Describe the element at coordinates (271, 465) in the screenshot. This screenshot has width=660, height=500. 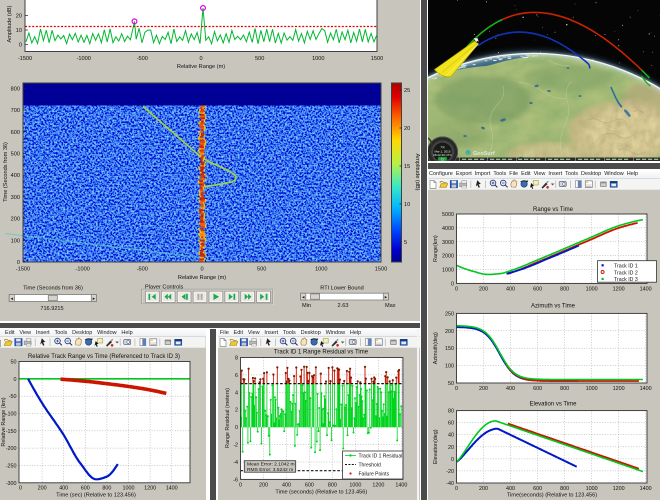
I see `svg-text: Mean Error: 2.1042 m` at that location.